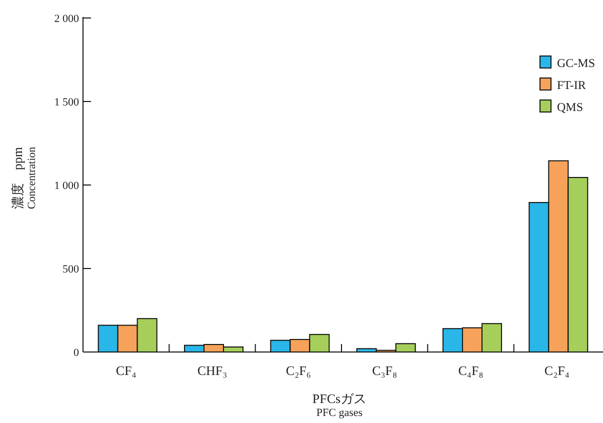  What do you see at coordinates (339, 405) in the screenshot?
I see `x-axis-title: PFCsガス PFC gases` at bounding box center [339, 405].